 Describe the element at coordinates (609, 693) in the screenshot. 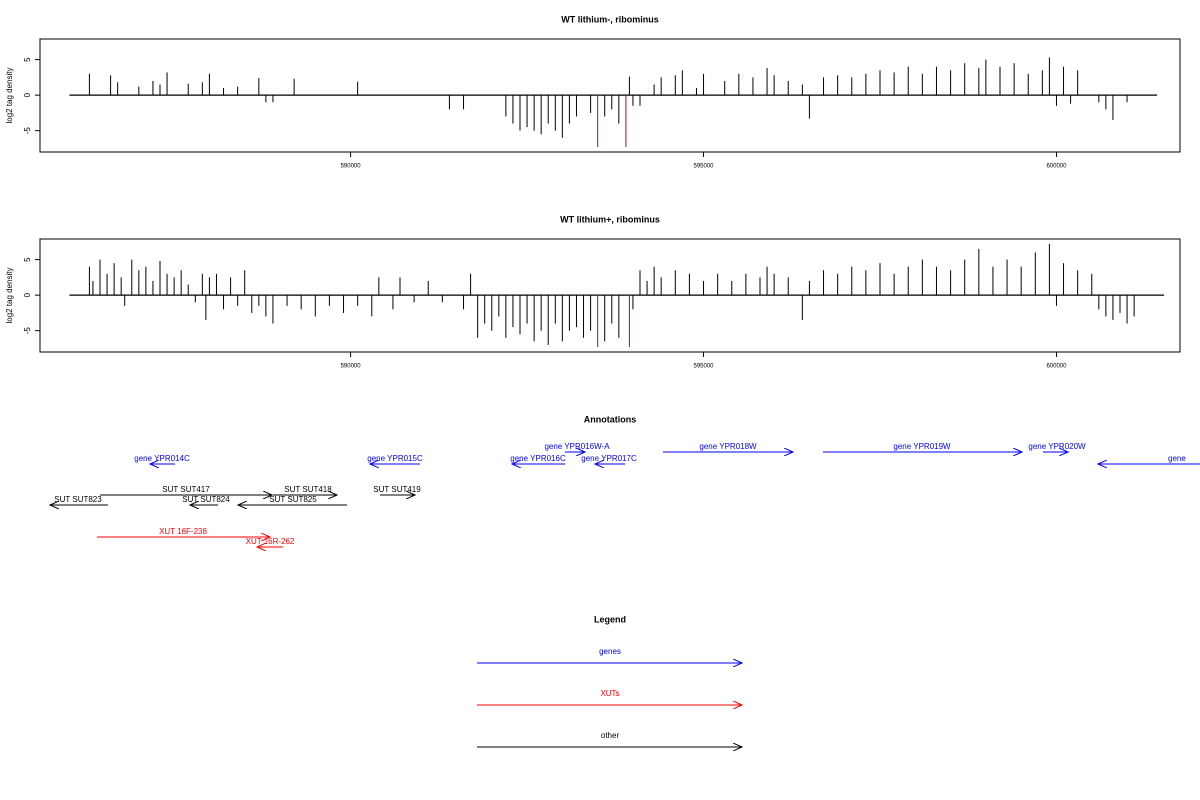

I see `legend-label: XUTs` at that location.